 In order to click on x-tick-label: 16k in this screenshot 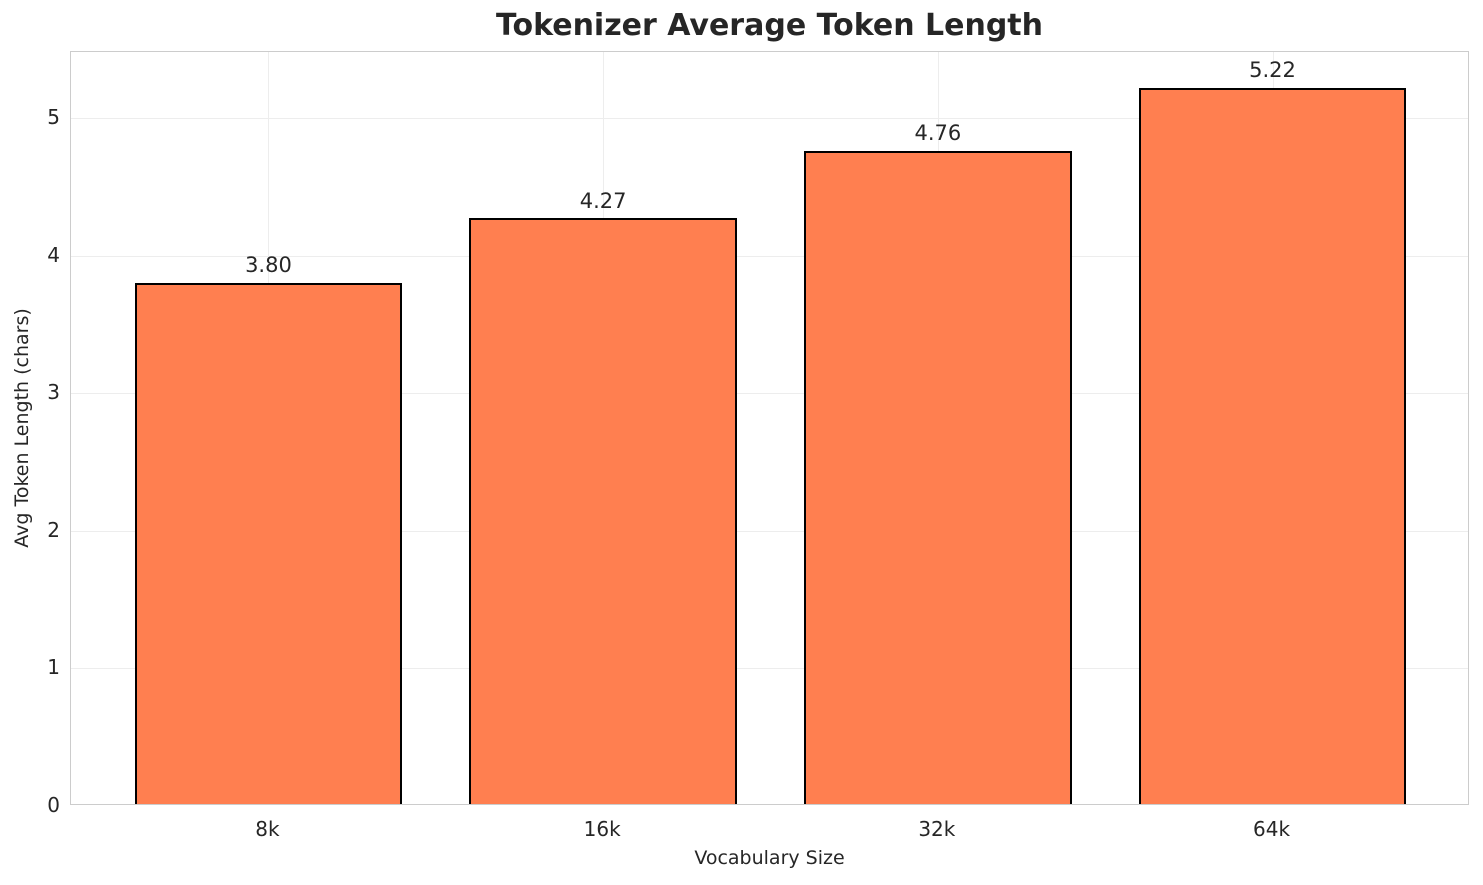, I will do `click(602, 829)`.